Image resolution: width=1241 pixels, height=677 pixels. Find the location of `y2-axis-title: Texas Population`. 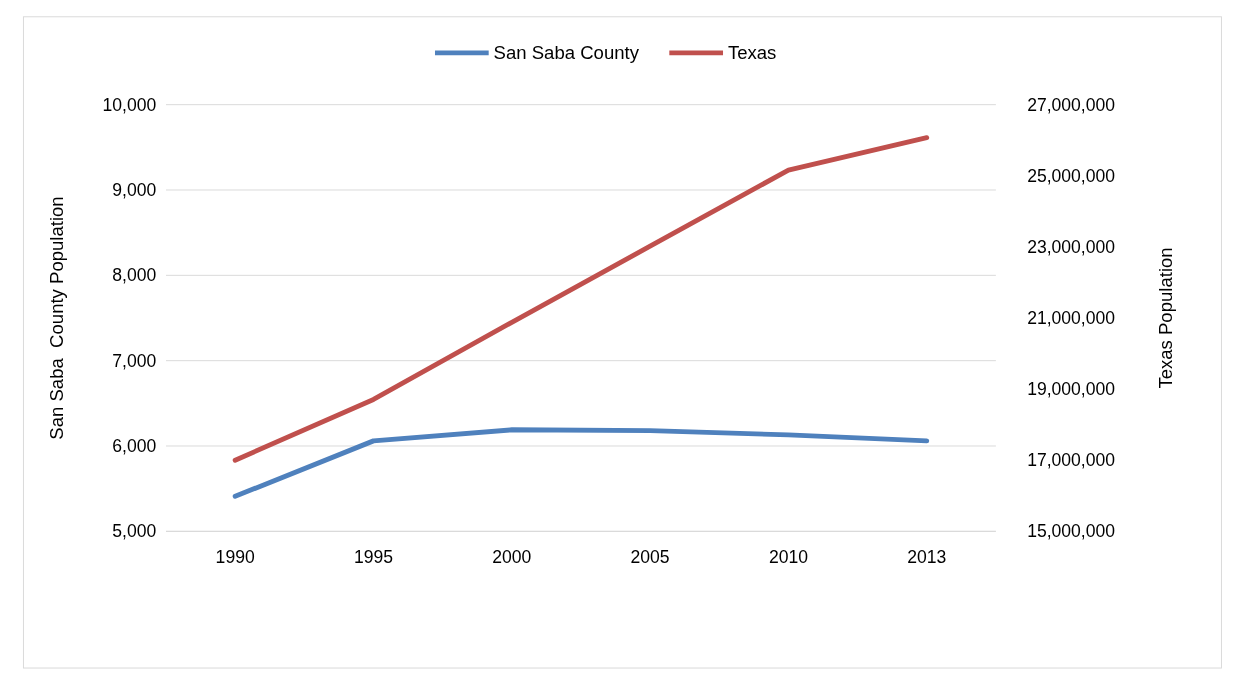

y2-axis-title: Texas Population is located at coordinates (1165, 318).